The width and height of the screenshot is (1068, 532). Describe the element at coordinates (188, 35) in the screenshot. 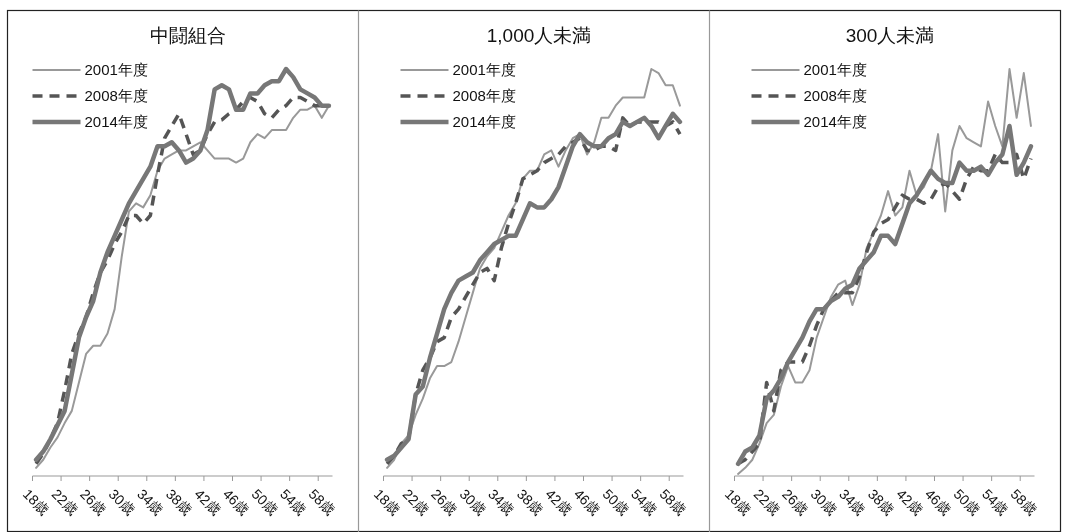

I see `chart-title: 中闘組合` at that location.